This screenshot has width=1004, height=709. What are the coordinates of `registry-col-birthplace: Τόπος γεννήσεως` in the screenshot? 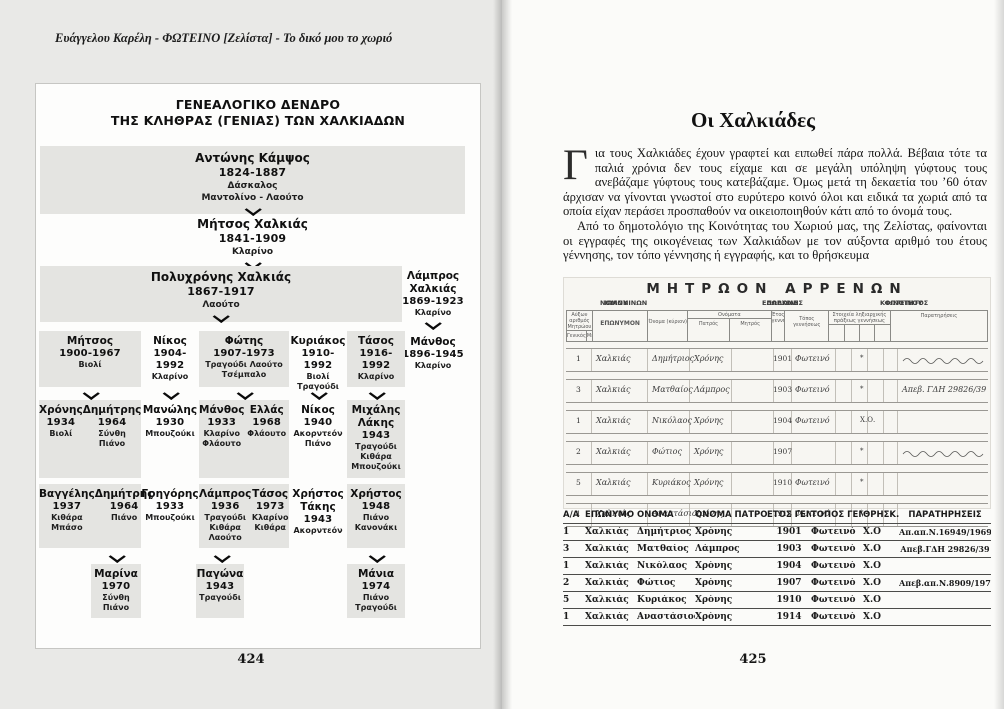 It's located at (807, 326).